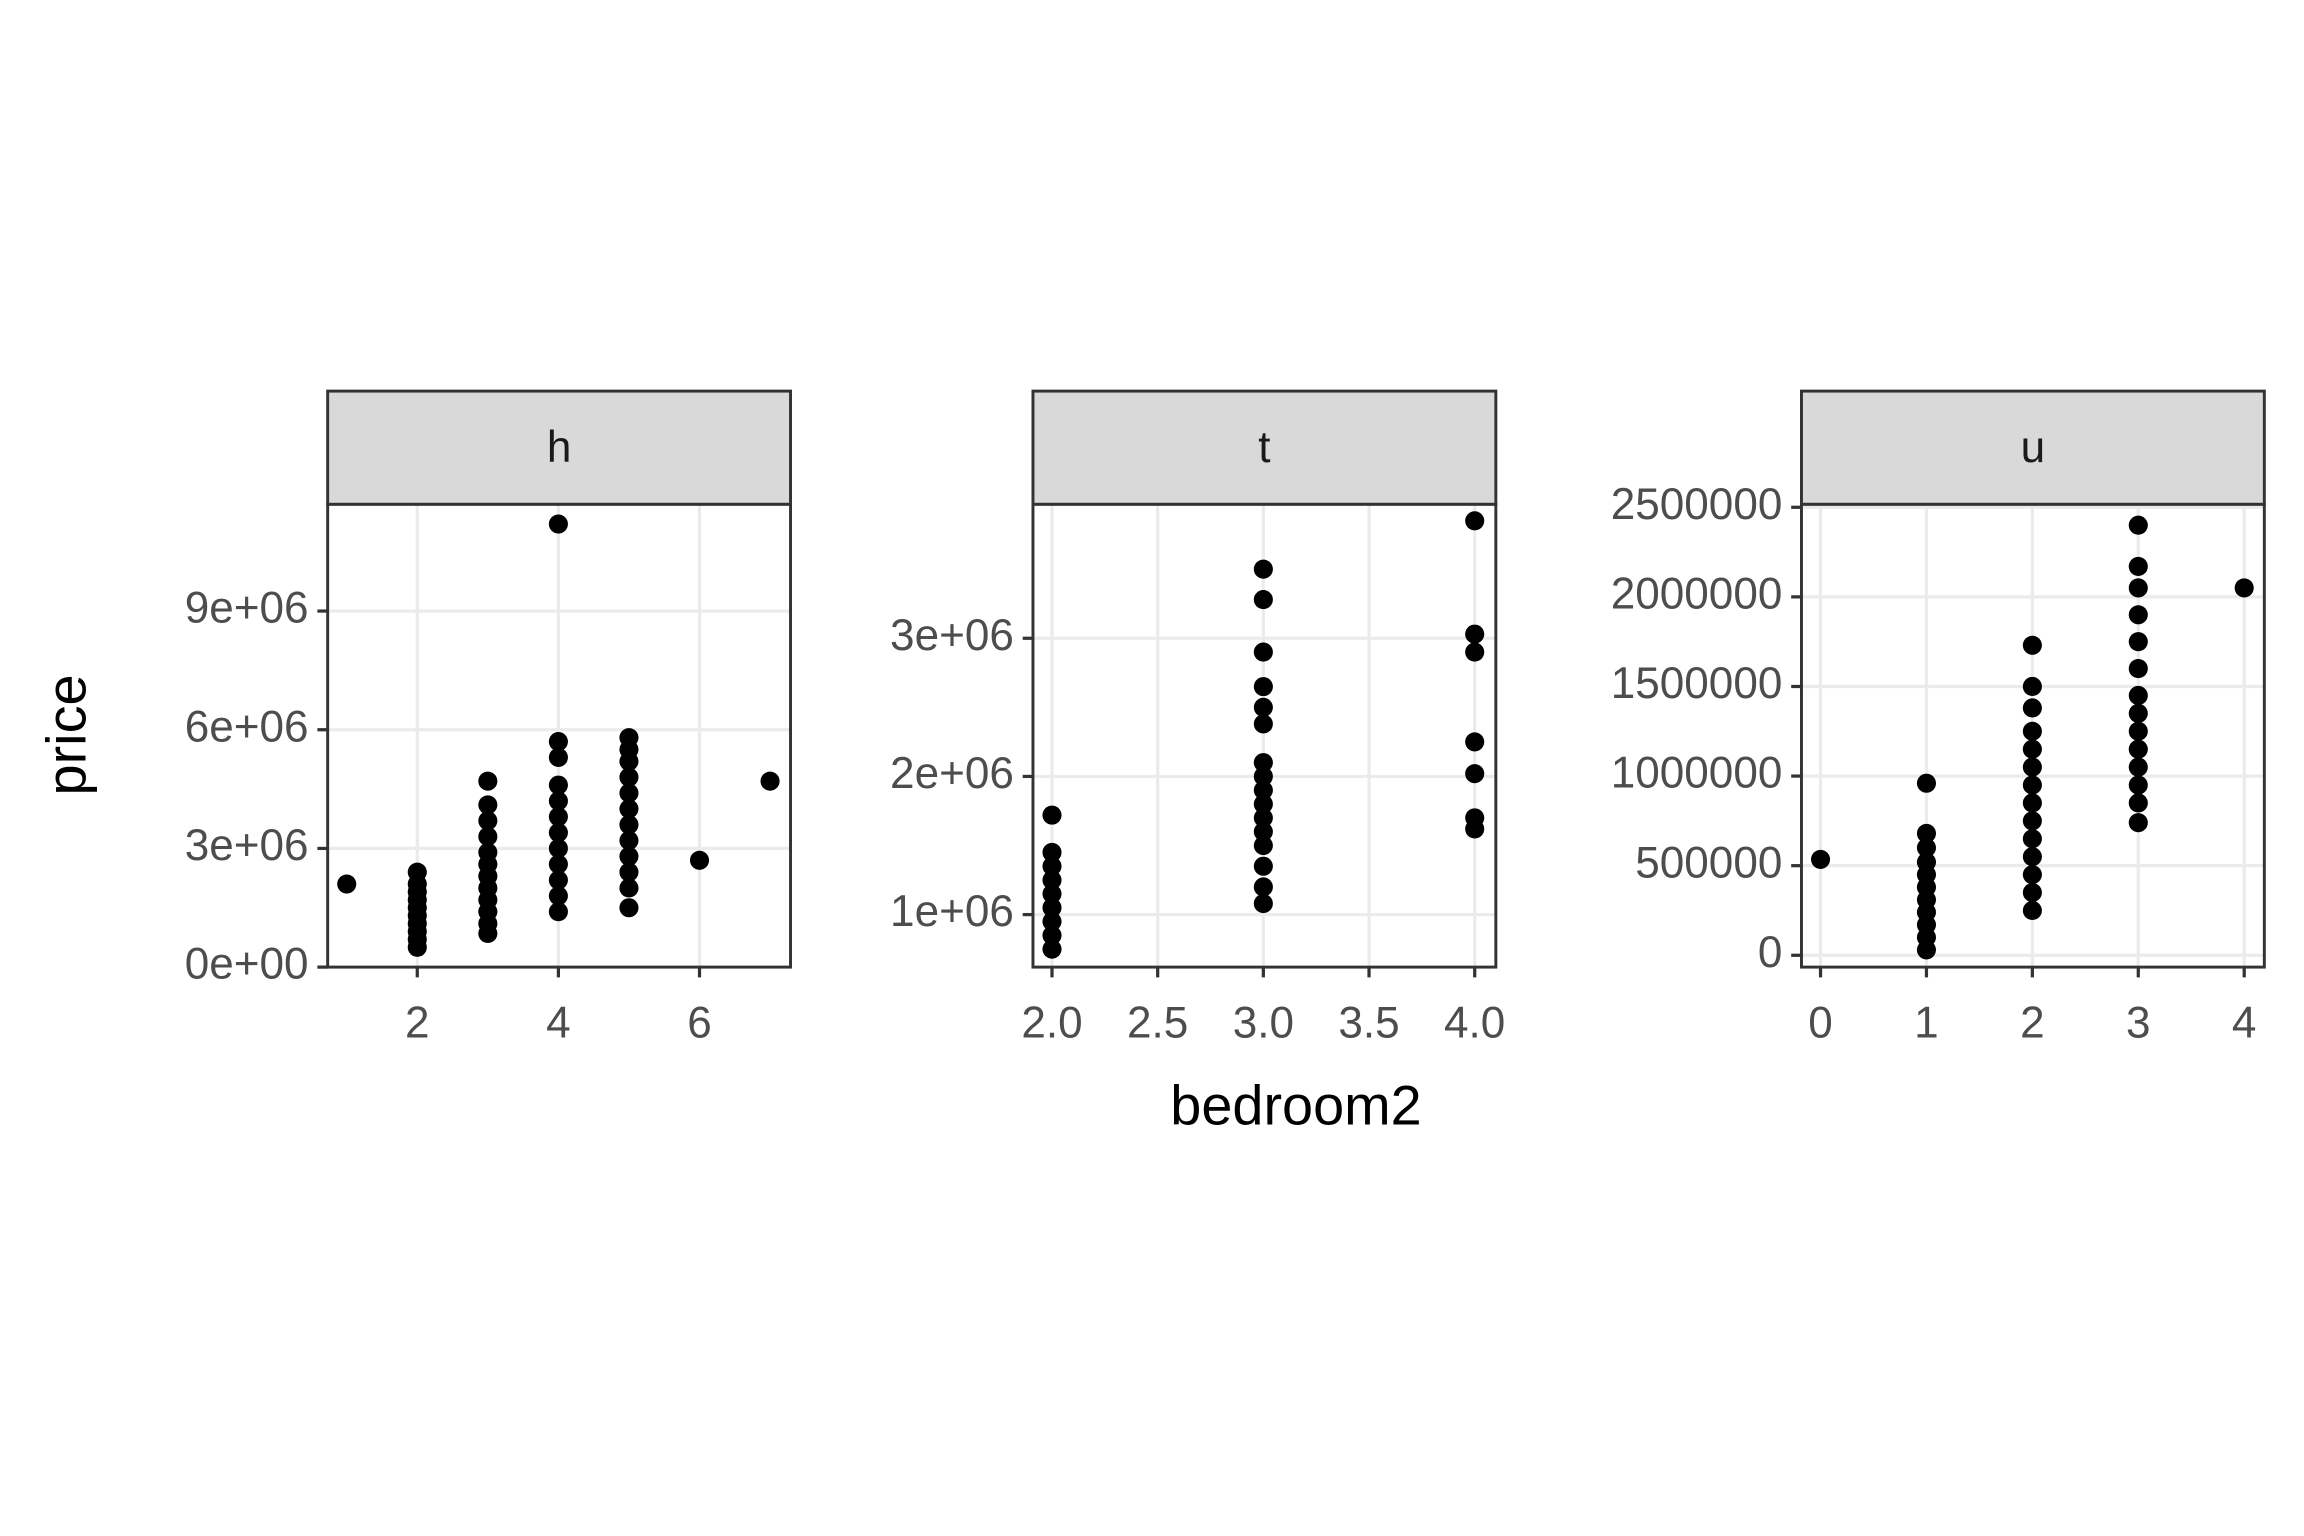 Image resolution: width=2304 pixels, height=1536 pixels. What do you see at coordinates (1708, 862) in the screenshot?
I see `y-tick-label: 500000` at bounding box center [1708, 862].